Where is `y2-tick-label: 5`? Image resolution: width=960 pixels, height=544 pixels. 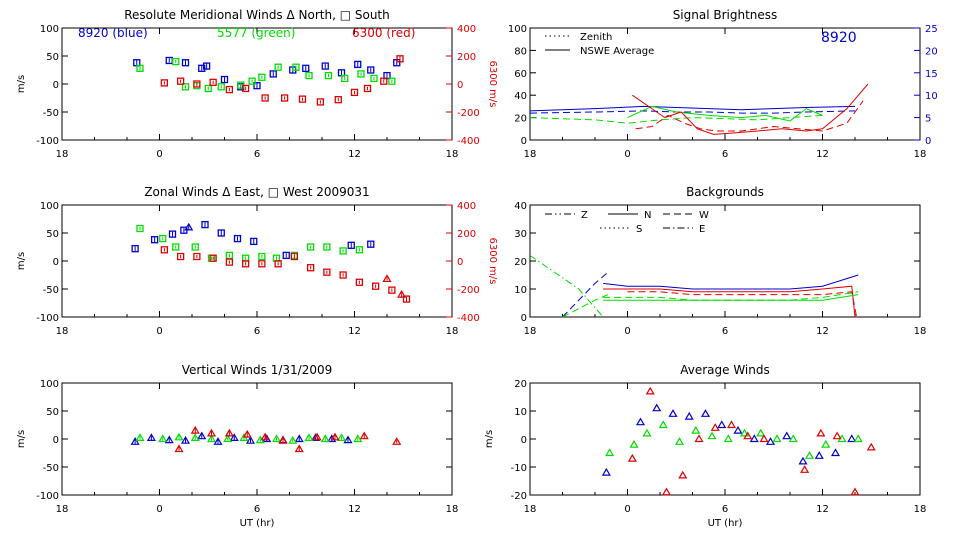
y2-tick-label: 5 is located at coordinates (928, 119).